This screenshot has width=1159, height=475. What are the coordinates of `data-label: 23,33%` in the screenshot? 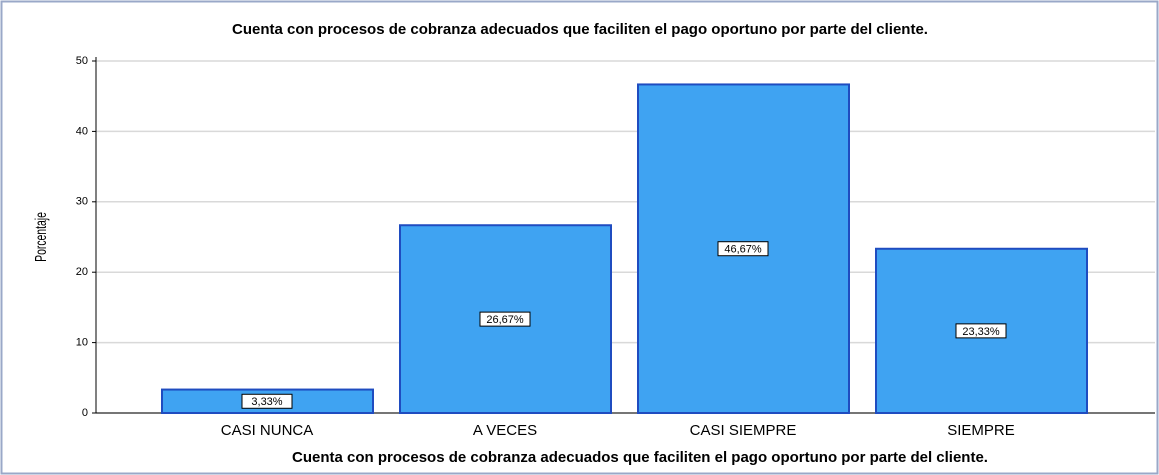 It's located at (981, 332).